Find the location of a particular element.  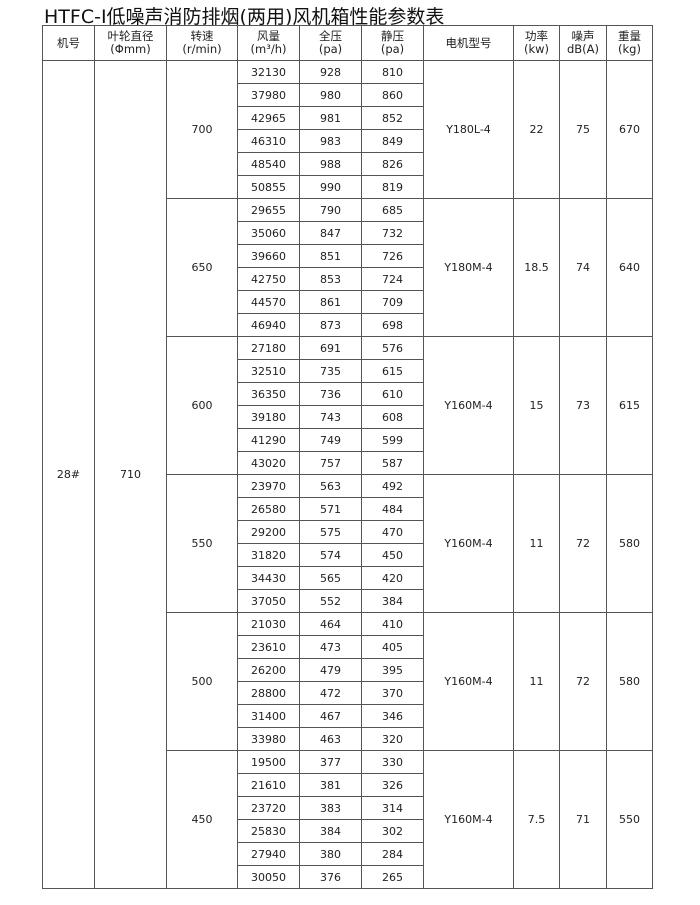

static-pressure-cell: 819 is located at coordinates (392, 187).